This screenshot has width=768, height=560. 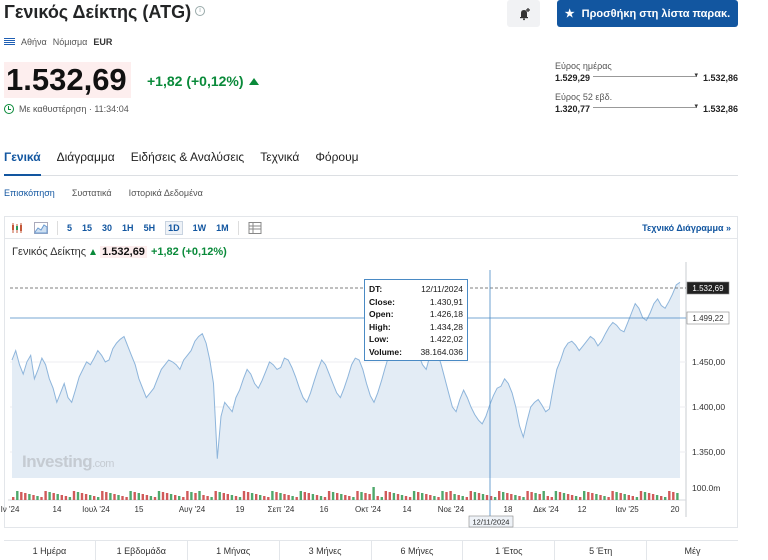 I want to click on legend-up-icon, so click(x=93, y=252).